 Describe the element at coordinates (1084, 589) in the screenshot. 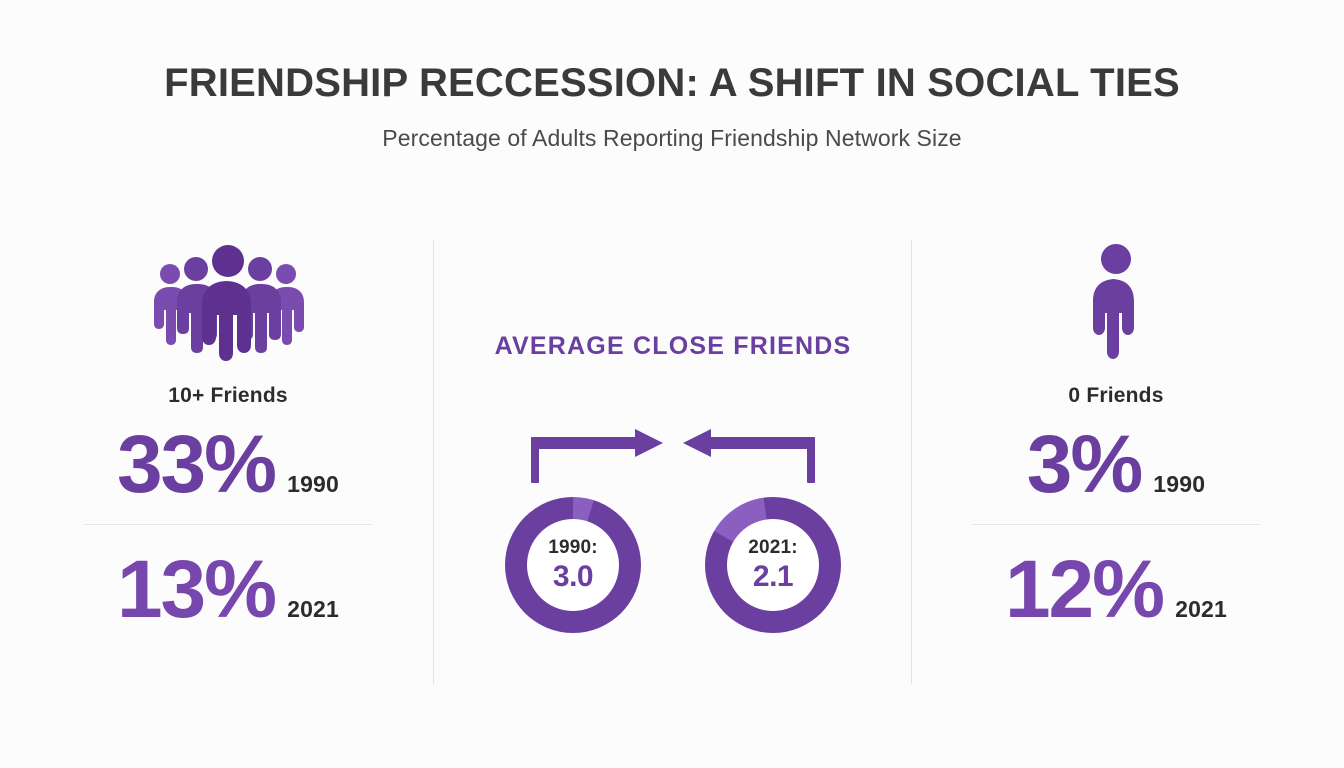

I see `stat-value-2021-right: 12%` at that location.